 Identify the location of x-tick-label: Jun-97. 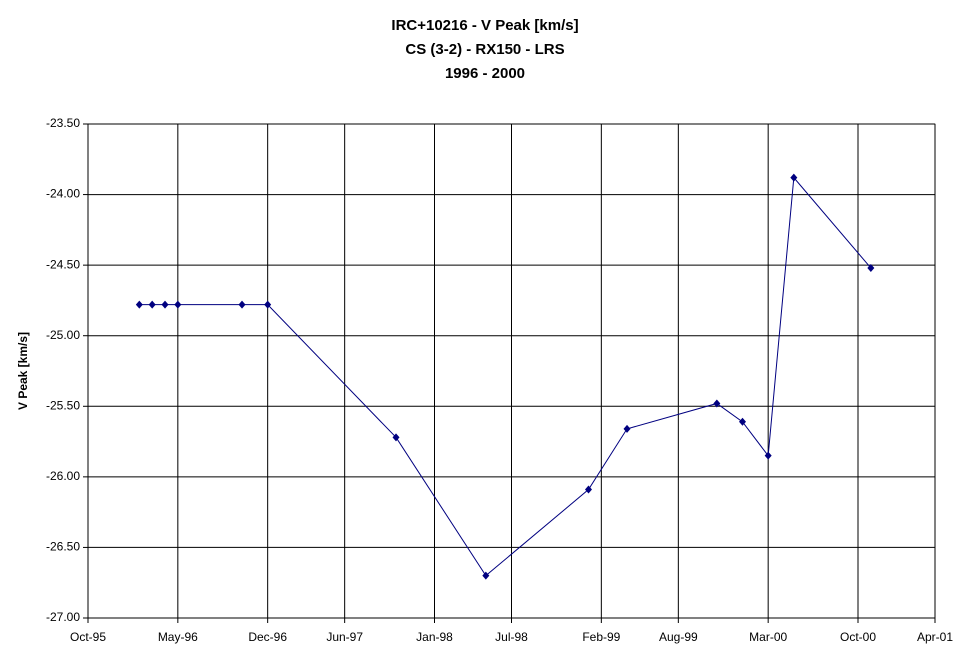
(344, 637).